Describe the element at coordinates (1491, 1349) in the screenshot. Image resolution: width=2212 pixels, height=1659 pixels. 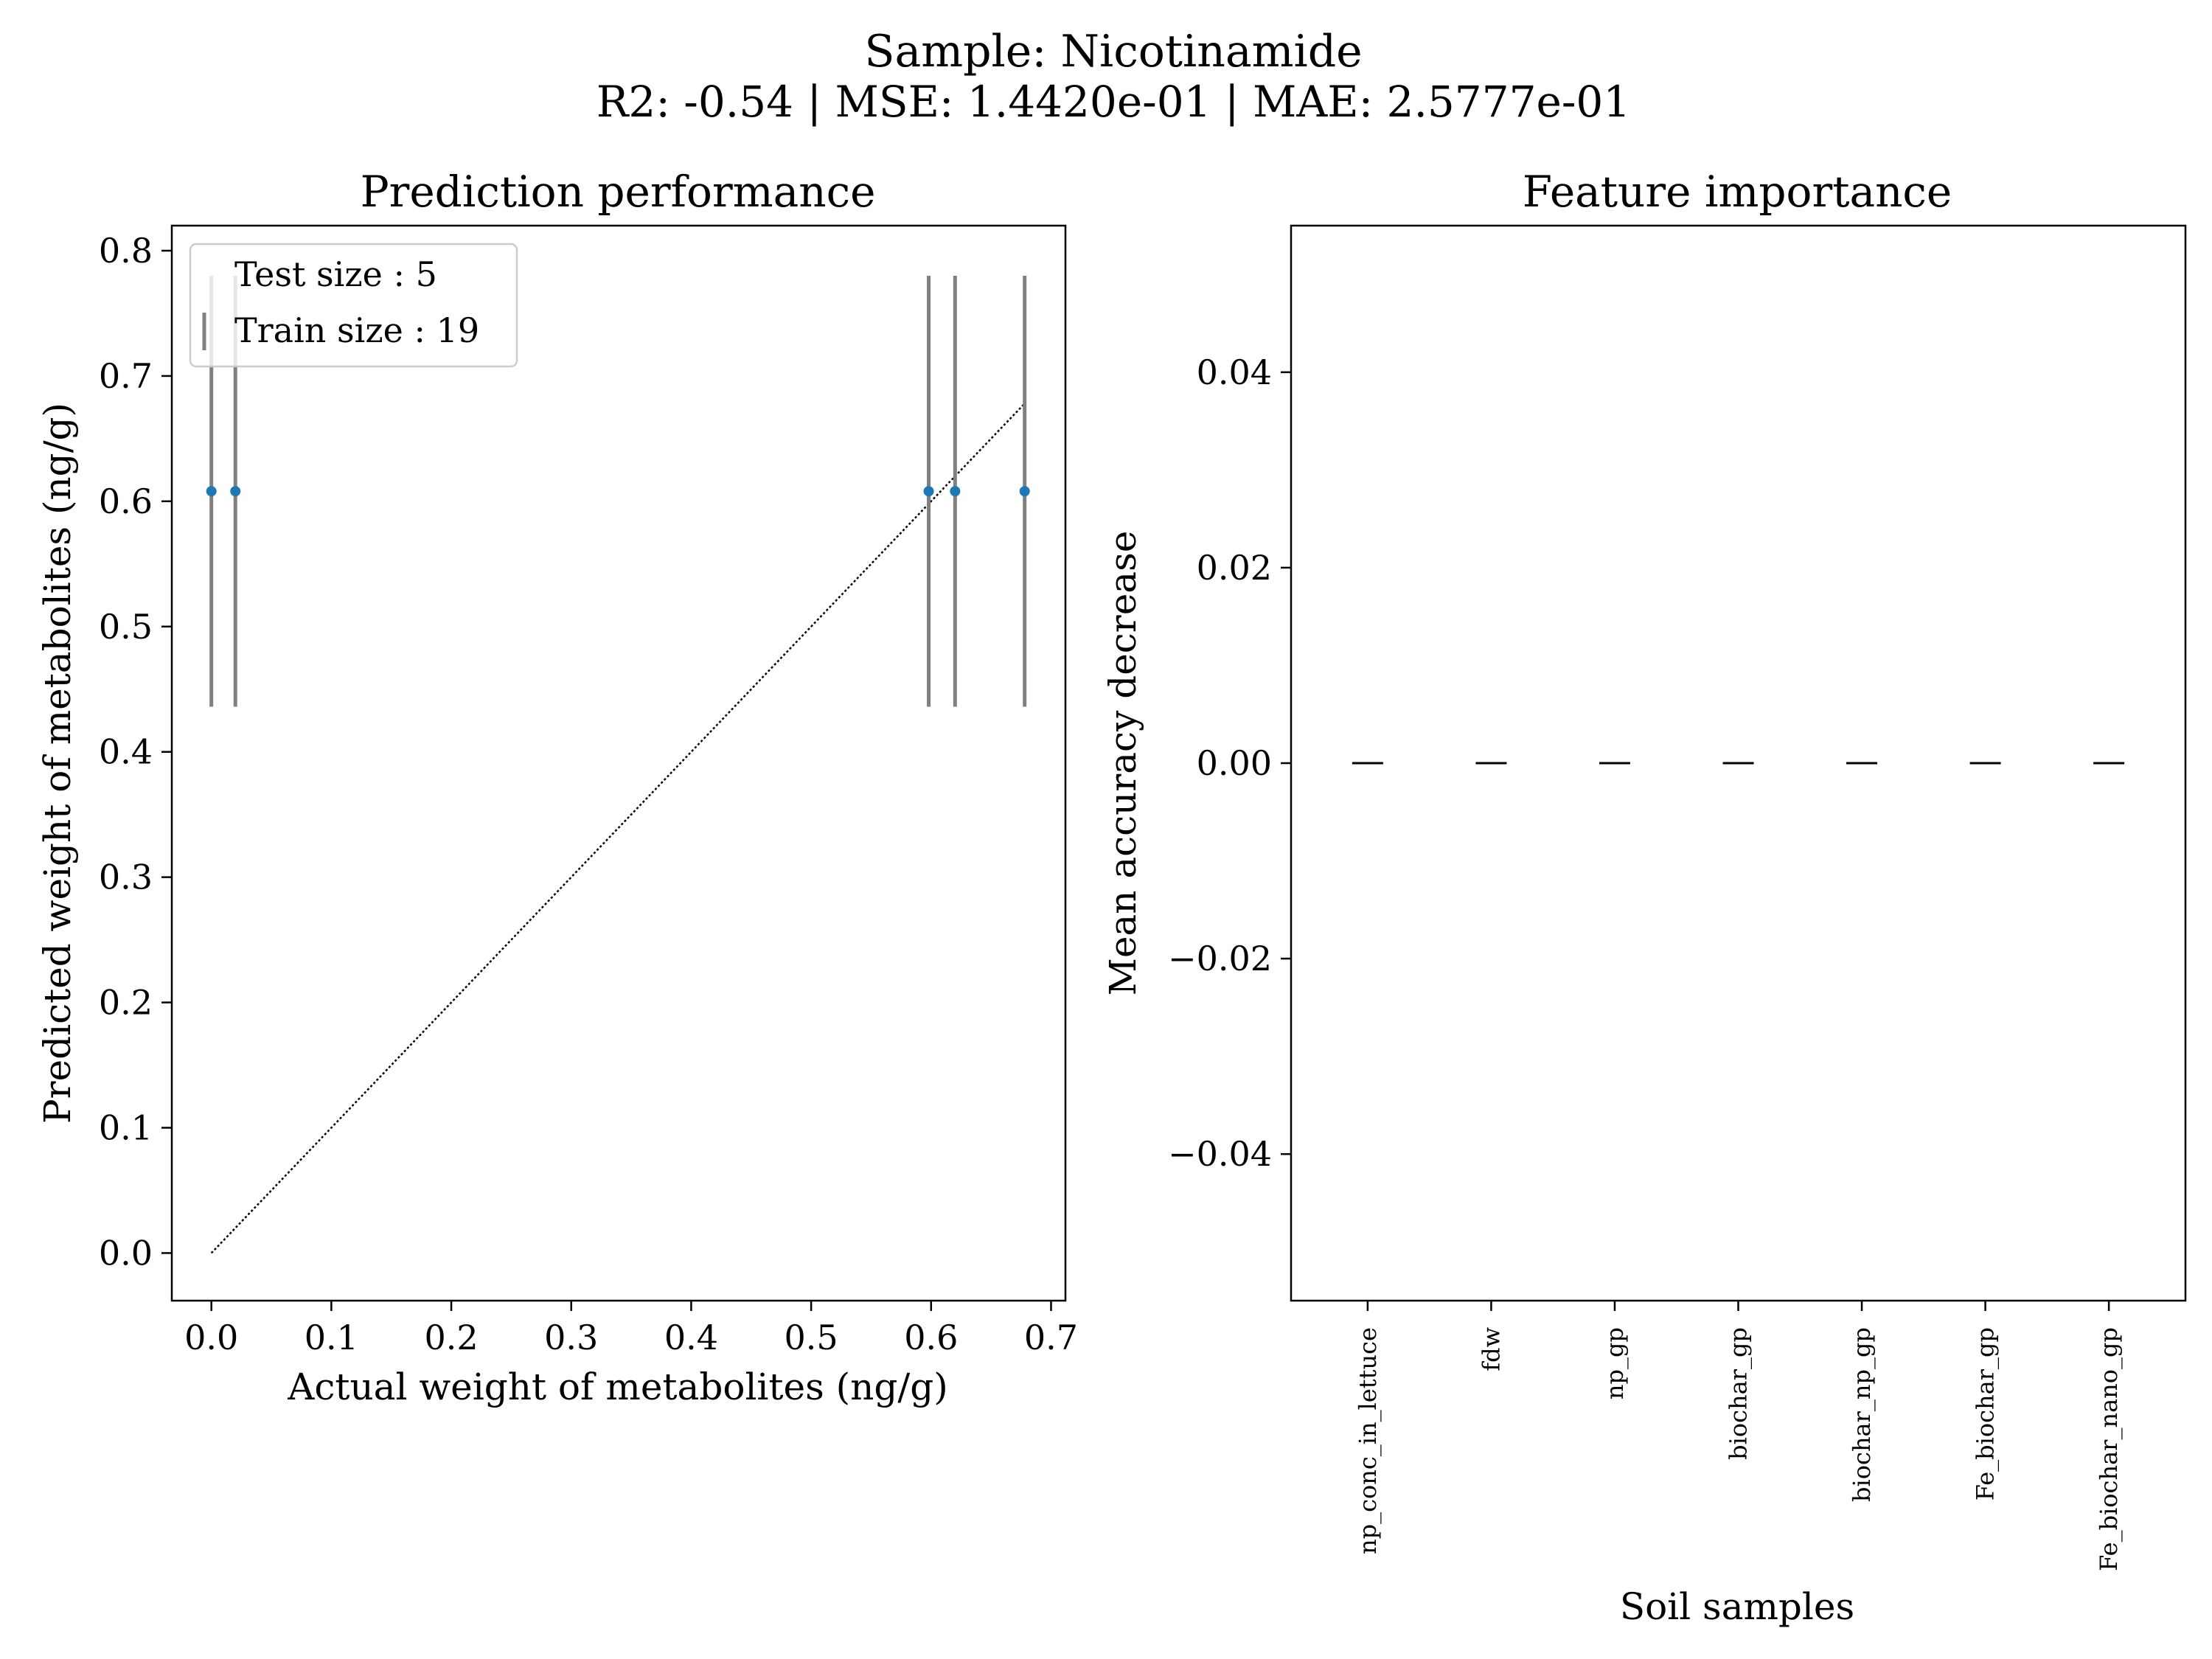
I see `xtick-label: fdw` at that location.